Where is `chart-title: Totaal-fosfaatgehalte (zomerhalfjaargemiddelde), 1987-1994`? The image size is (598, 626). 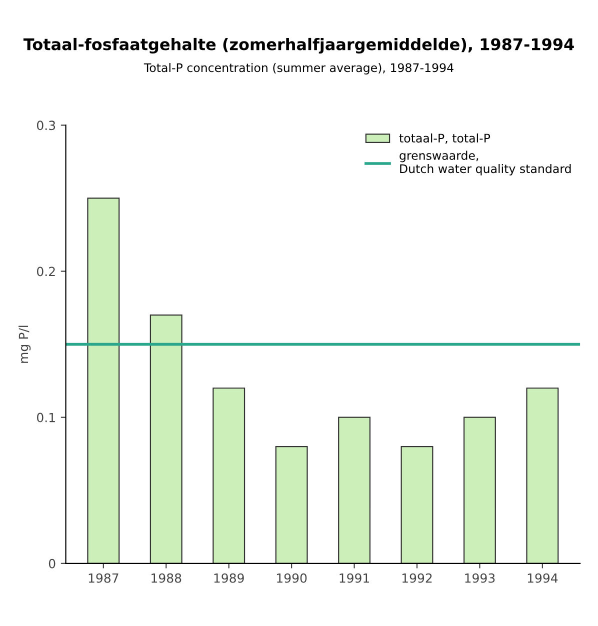 chart-title: Totaal-fosfaatgehalte (zomerhalfjaargemiddelde), 1987-1994 is located at coordinates (298, 46).